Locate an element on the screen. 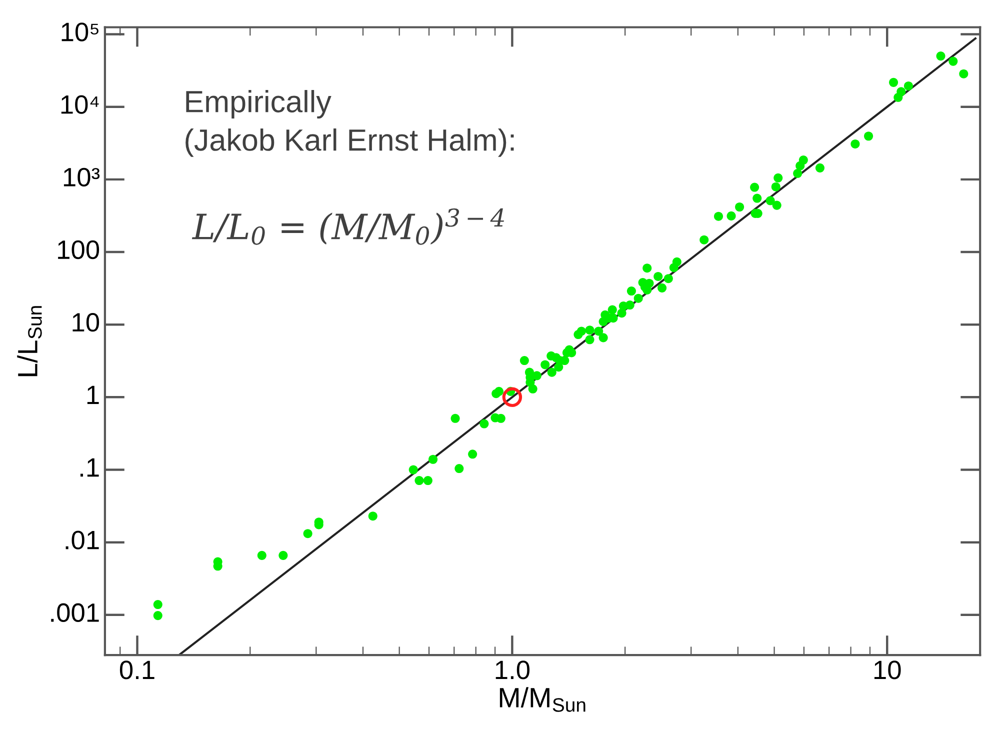 The width and height of the screenshot is (990, 736). x-axis-title: M/M$_{Sun}$ is located at coordinates (543, 699).